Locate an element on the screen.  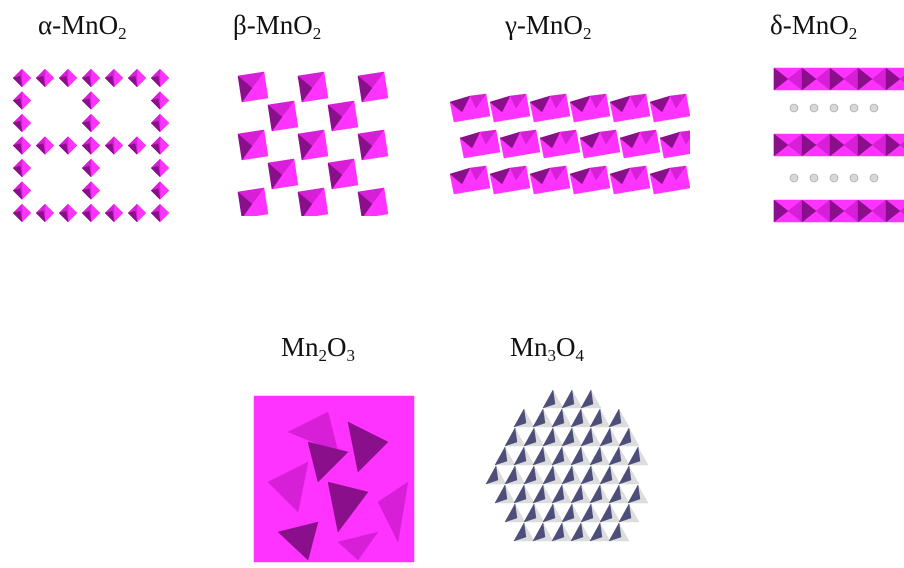
label-mn2o3: Mn2O3 is located at coordinates (318, 348).